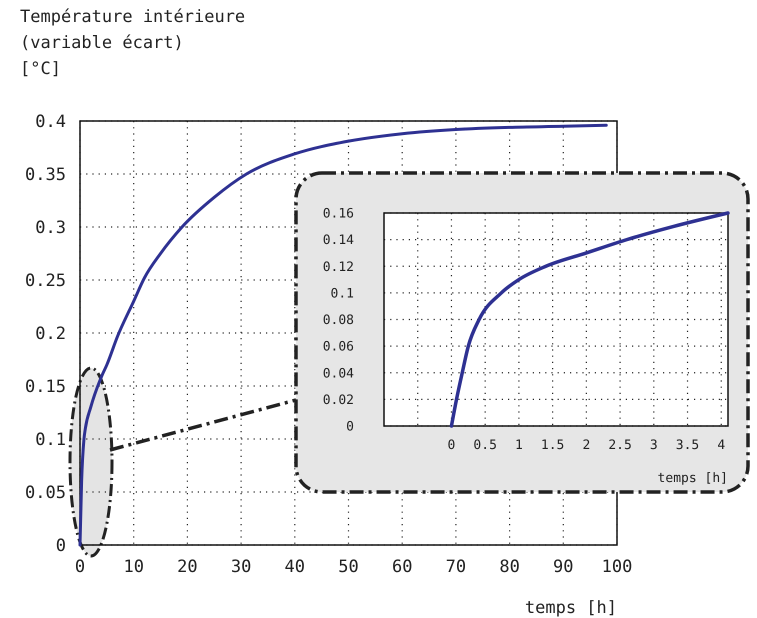 The height and width of the screenshot is (618, 757). What do you see at coordinates (241, 567) in the screenshot?
I see `x-tick-label: 30` at bounding box center [241, 567].